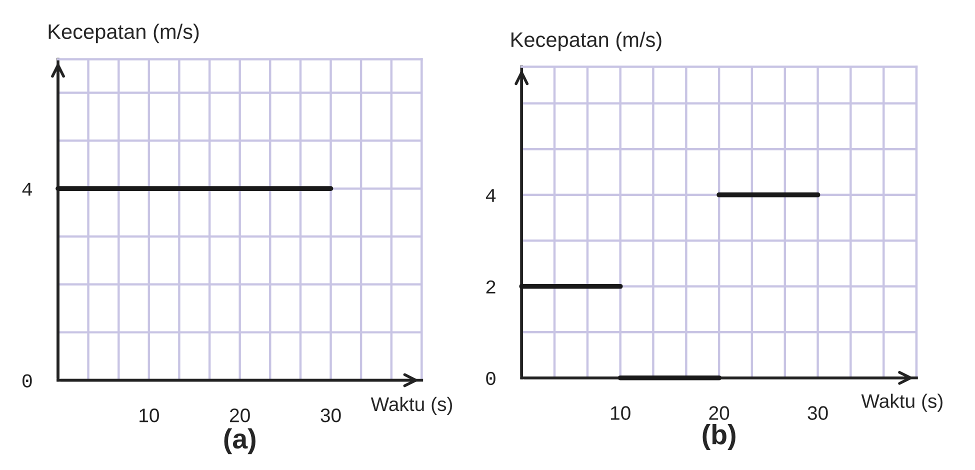  Describe the element at coordinates (719, 437) in the screenshot. I see `text: (b)` at that location.